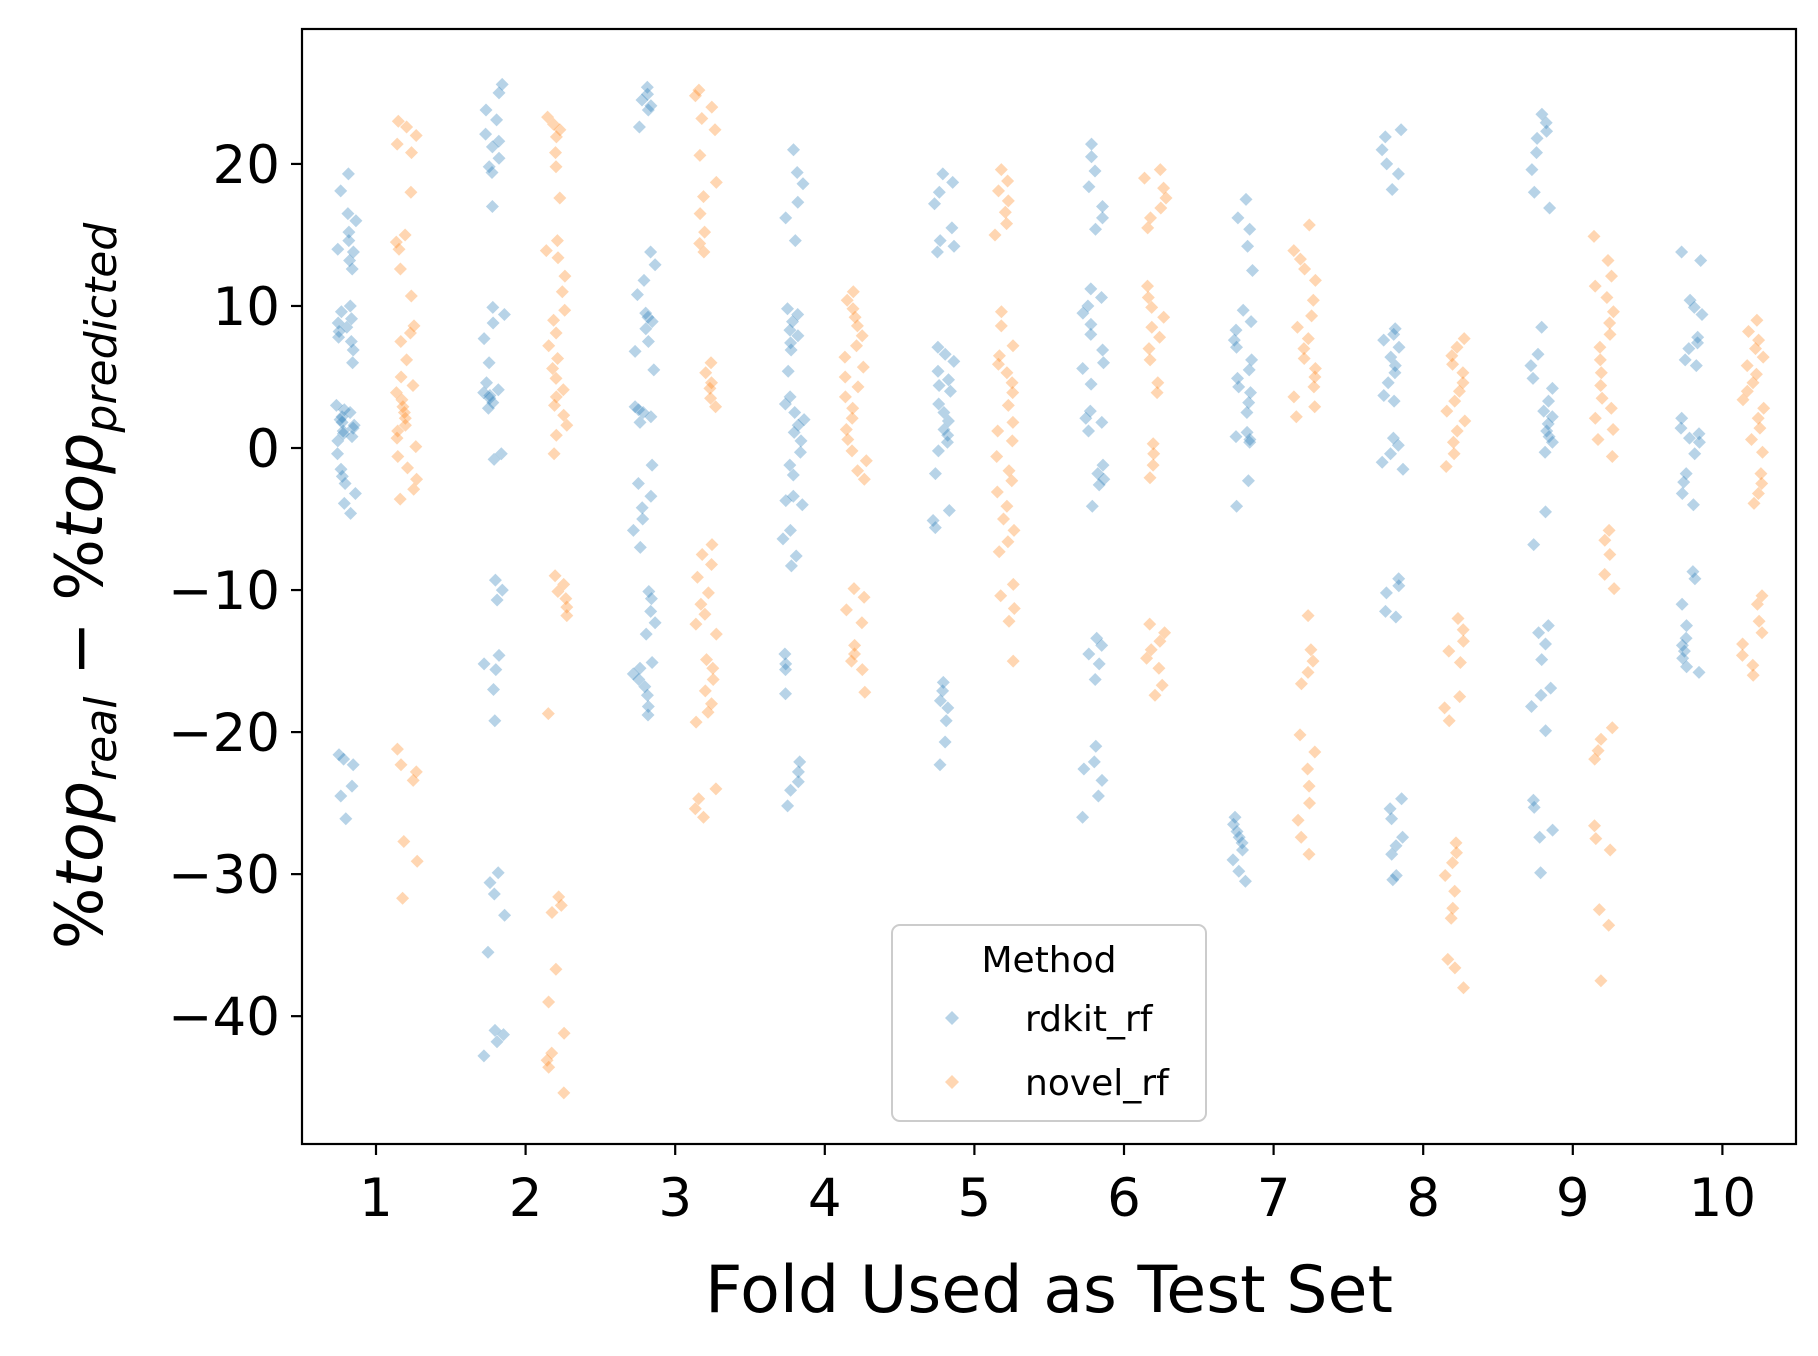 The height and width of the screenshot is (1356, 1818). Describe the element at coordinates (1573, 1198) in the screenshot. I see `x-tick-label: 9` at that location.